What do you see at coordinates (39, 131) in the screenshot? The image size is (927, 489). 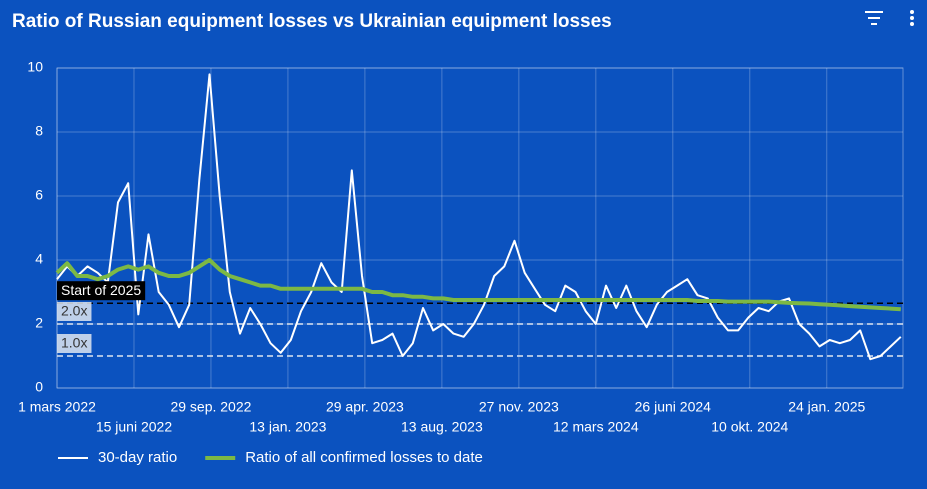 I see `y-tick-label: 8` at bounding box center [39, 131].